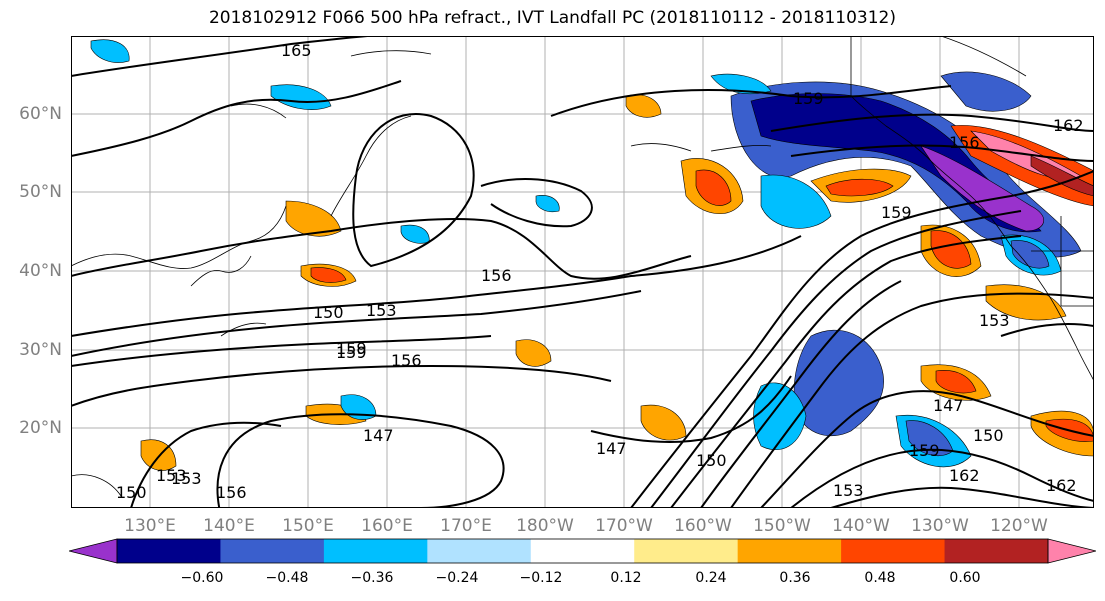  I want to click on lat-label: 30°N, so click(40, 350).